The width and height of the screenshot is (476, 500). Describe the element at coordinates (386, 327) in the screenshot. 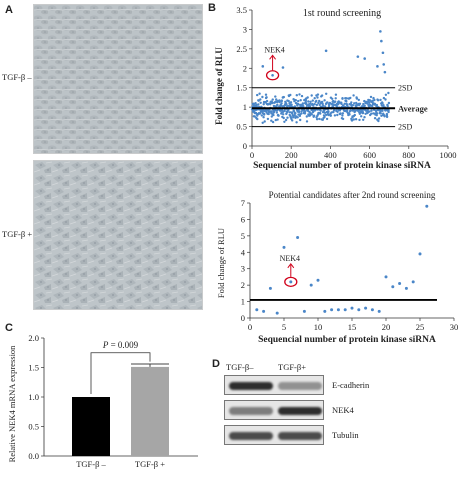

I see `chart-b2-x-tick-label: 20` at that location.